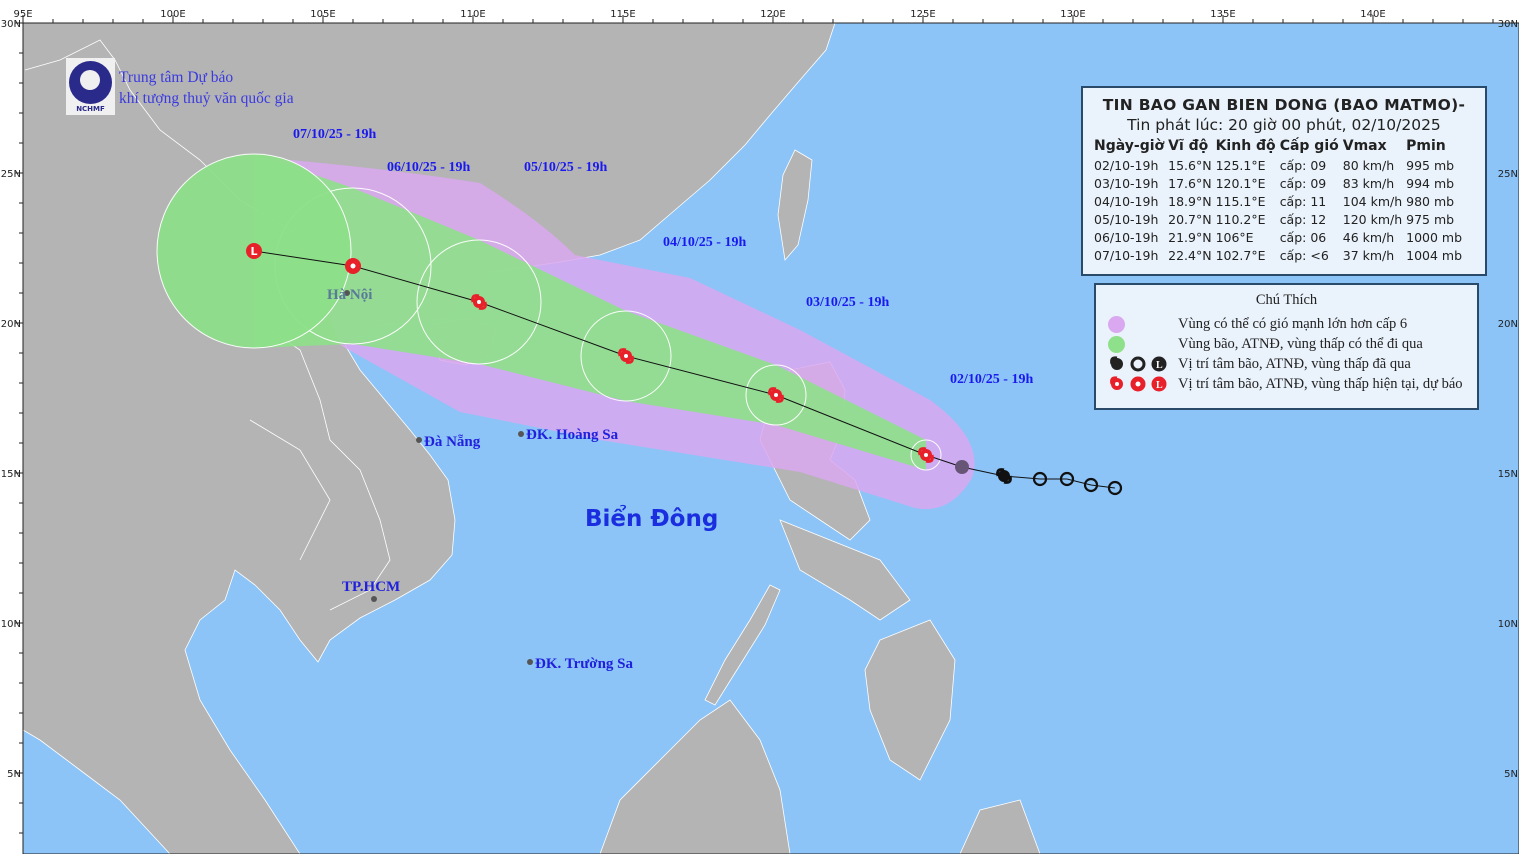 The height and width of the screenshot is (854, 1519). Describe the element at coordinates (1138, 364) in the screenshot. I see `past-symbols-icon: L` at that location.